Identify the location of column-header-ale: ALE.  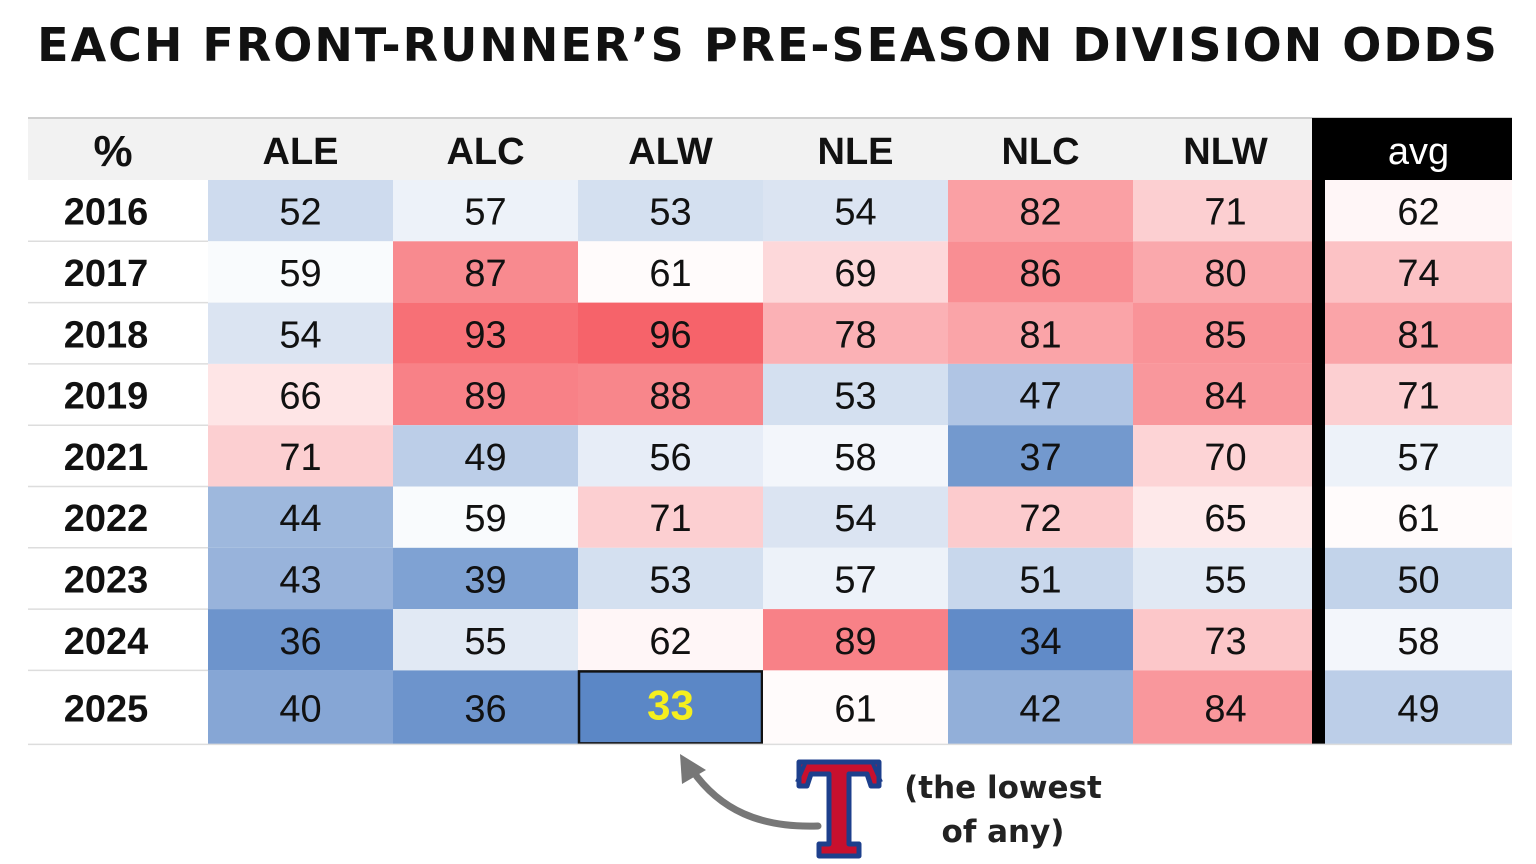
(301, 152).